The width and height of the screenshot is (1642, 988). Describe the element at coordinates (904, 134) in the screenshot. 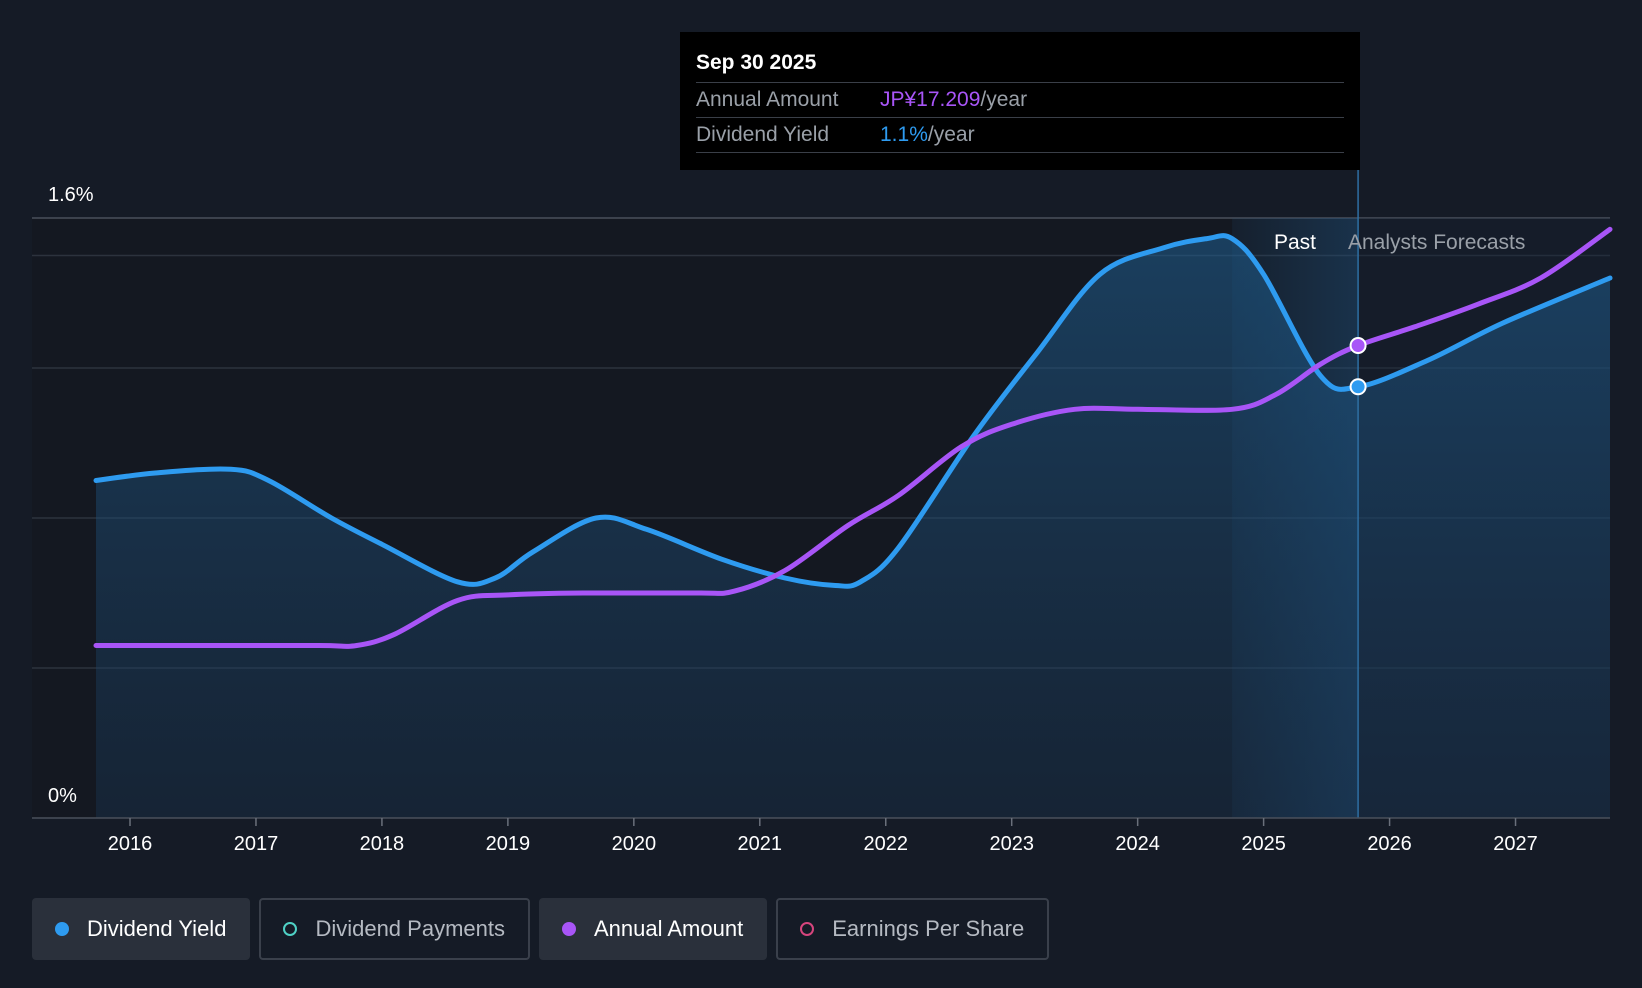

I see `tooltip-value: 1.1%` at that location.